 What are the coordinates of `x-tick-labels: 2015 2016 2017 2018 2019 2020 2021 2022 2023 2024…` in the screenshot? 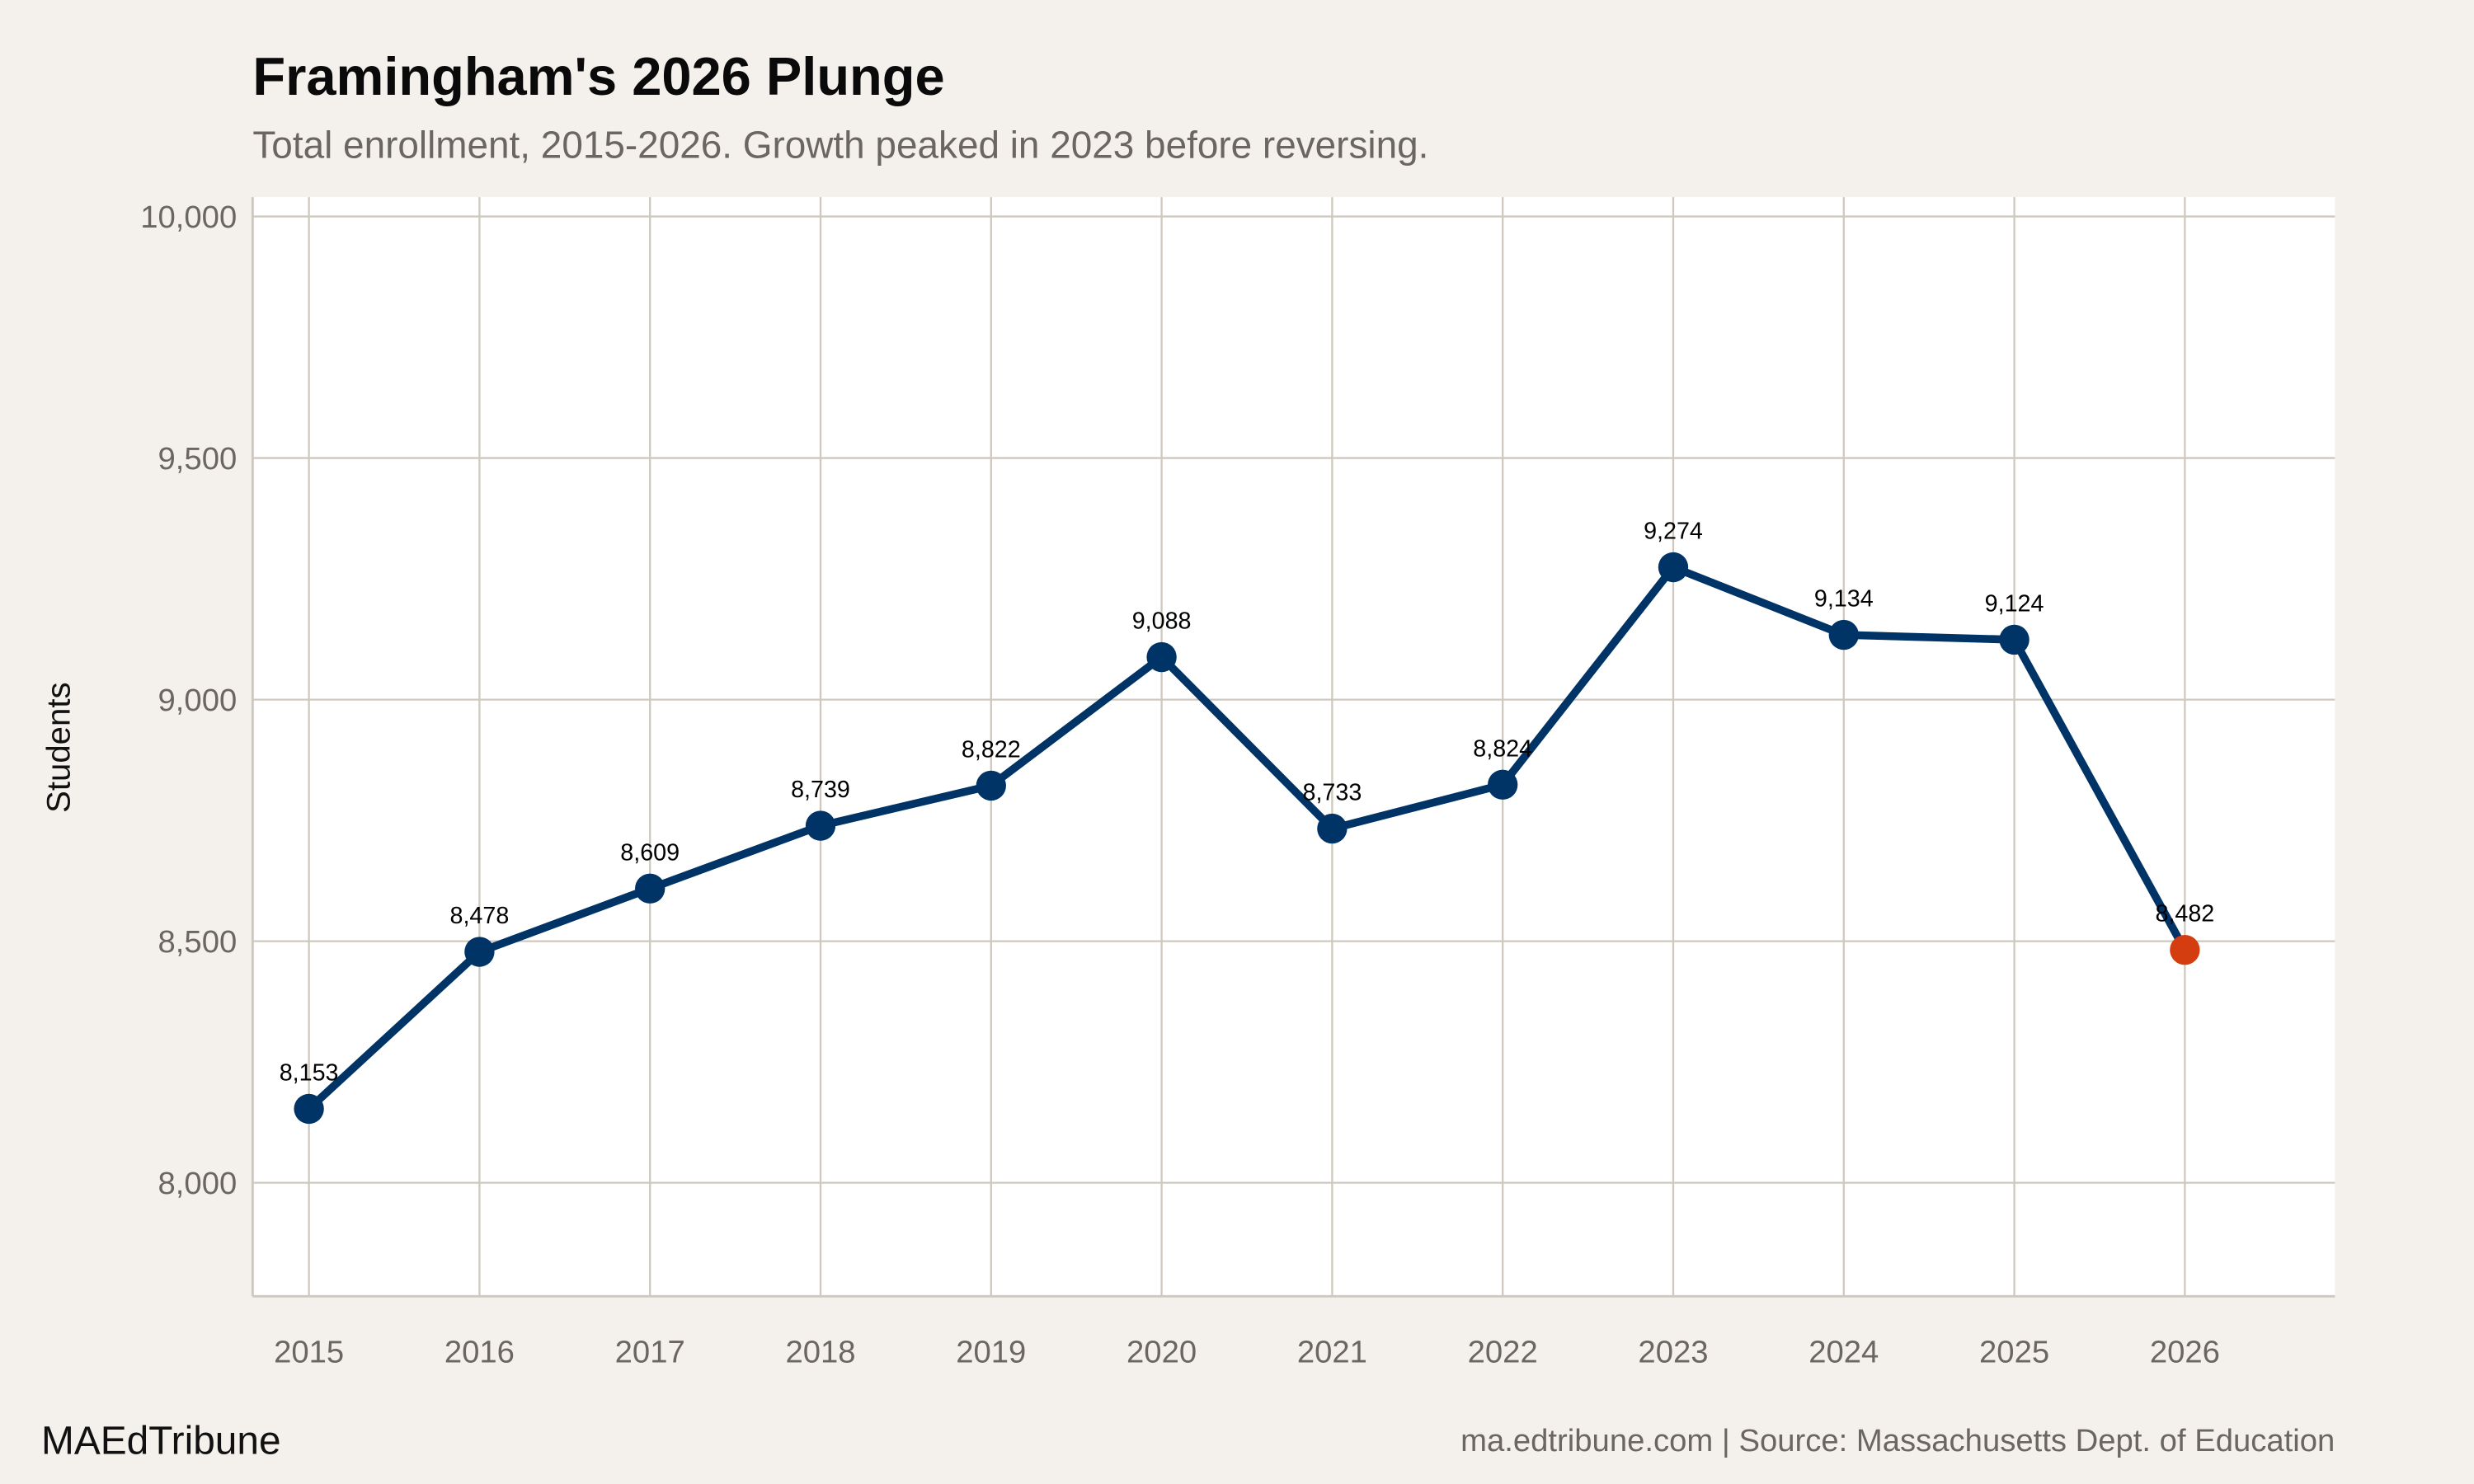 It's located at (1247, 1352).